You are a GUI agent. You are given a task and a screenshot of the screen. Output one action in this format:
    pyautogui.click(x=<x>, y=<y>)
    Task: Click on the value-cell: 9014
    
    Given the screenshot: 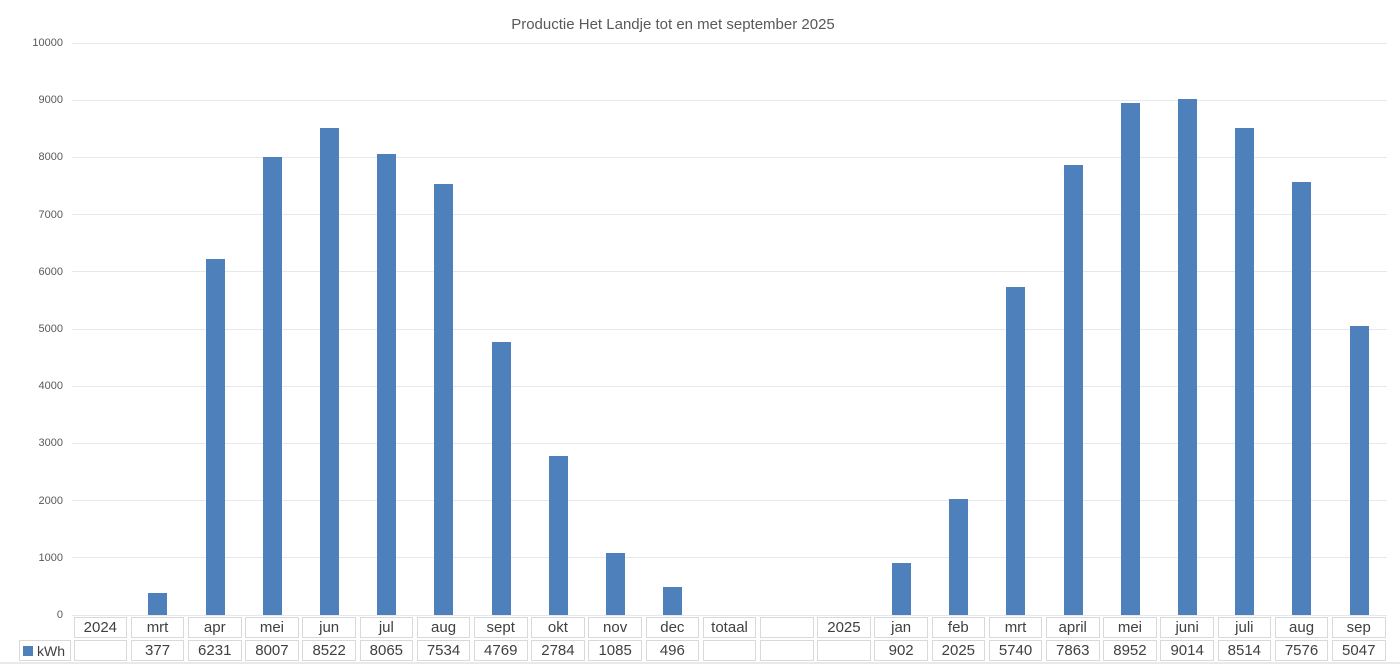 What is the action you would take?
    pyautogui.click(x=1187, y=650)
    